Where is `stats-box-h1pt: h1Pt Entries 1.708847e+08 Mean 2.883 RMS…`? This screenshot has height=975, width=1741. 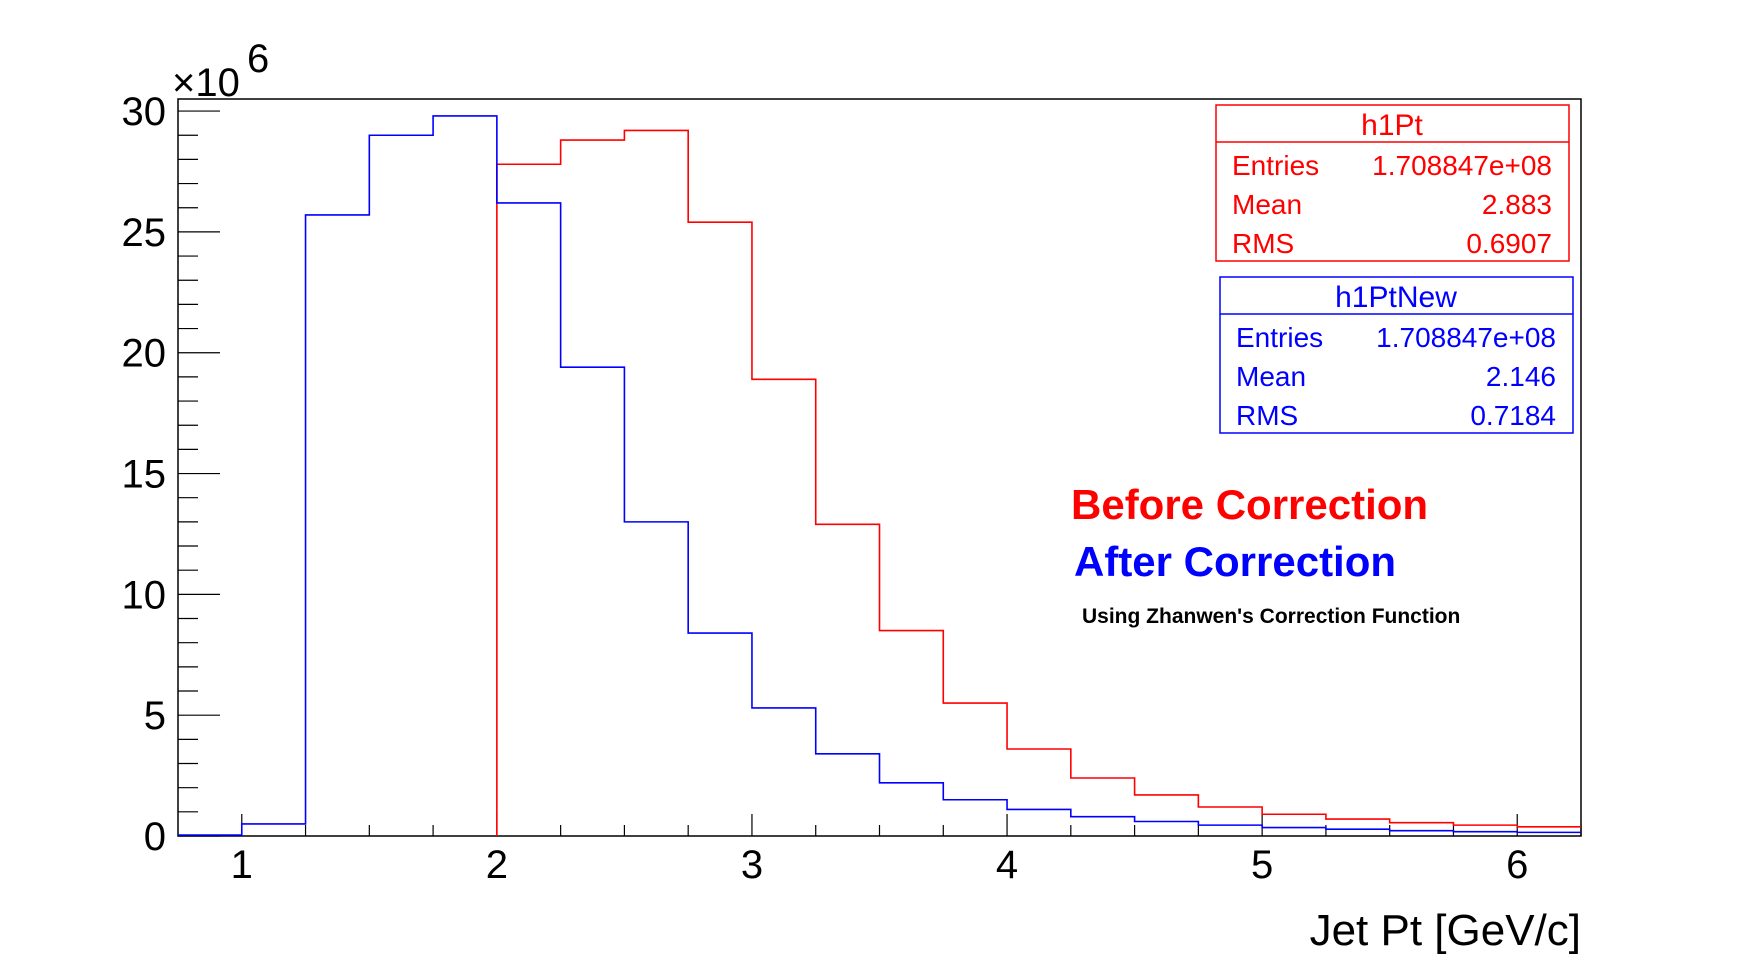
stats-box-h1pt: h1Pt Entries 1.708847e+08 Mean 2.883 RMS… is located at coordinates (1392, 183).